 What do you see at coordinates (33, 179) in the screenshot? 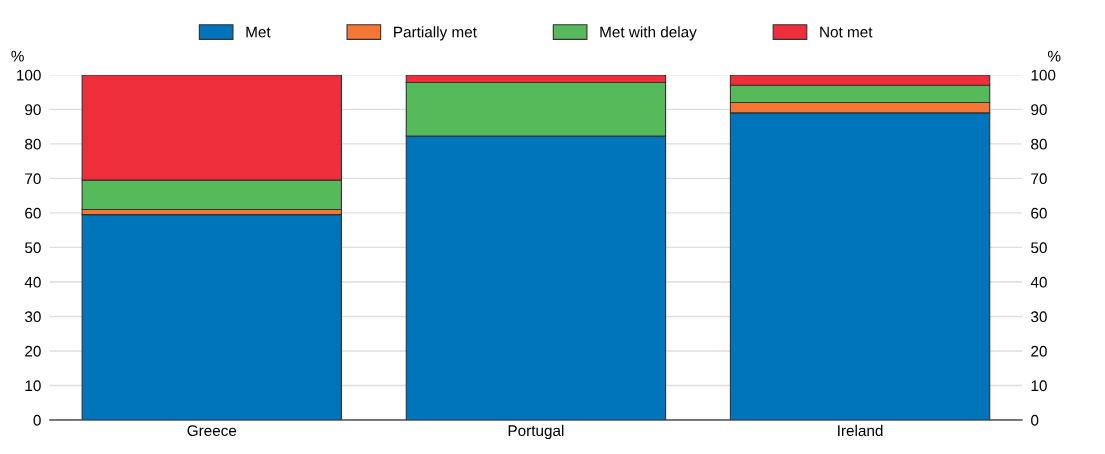
I see `y-tick-label: 70` at bounding box center [33, 179].